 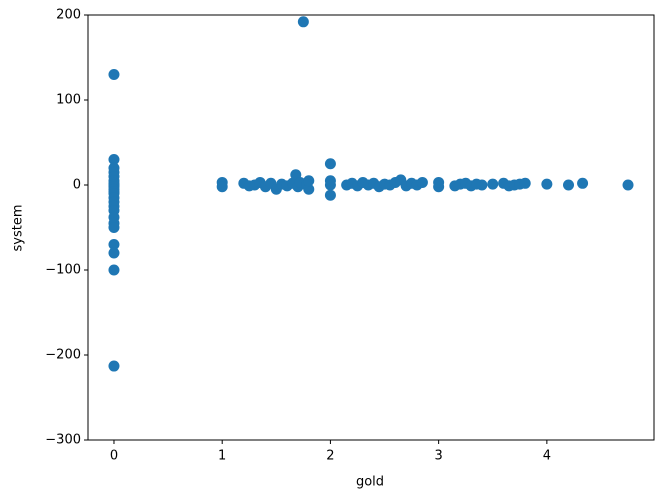 I want to click on y-tick-label: 200, so click(x=68, y=15).